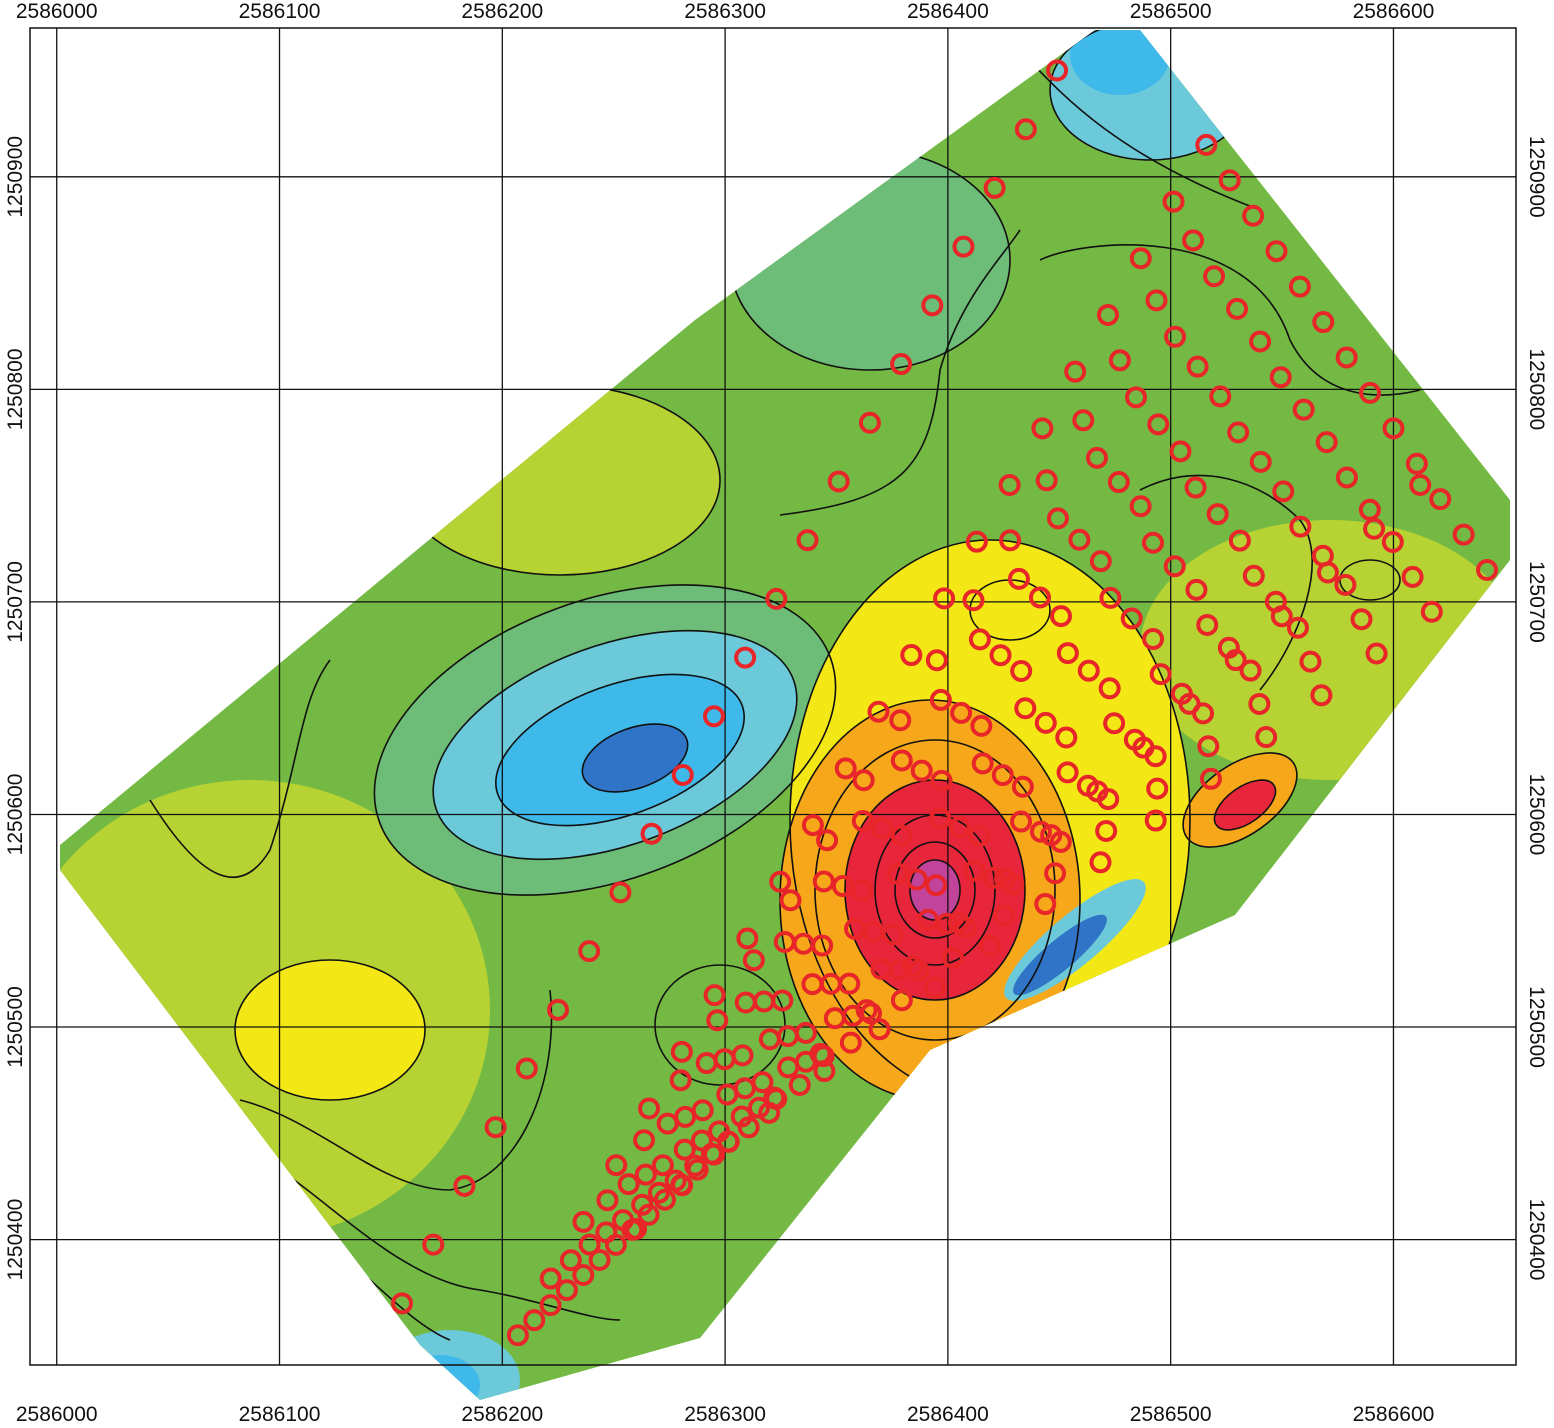 The image size is (1554, 1428). Describe the element at coordinates (57, 1414) in the screenshot. I see `x-tick-label-bottom: 2586000` at that location.